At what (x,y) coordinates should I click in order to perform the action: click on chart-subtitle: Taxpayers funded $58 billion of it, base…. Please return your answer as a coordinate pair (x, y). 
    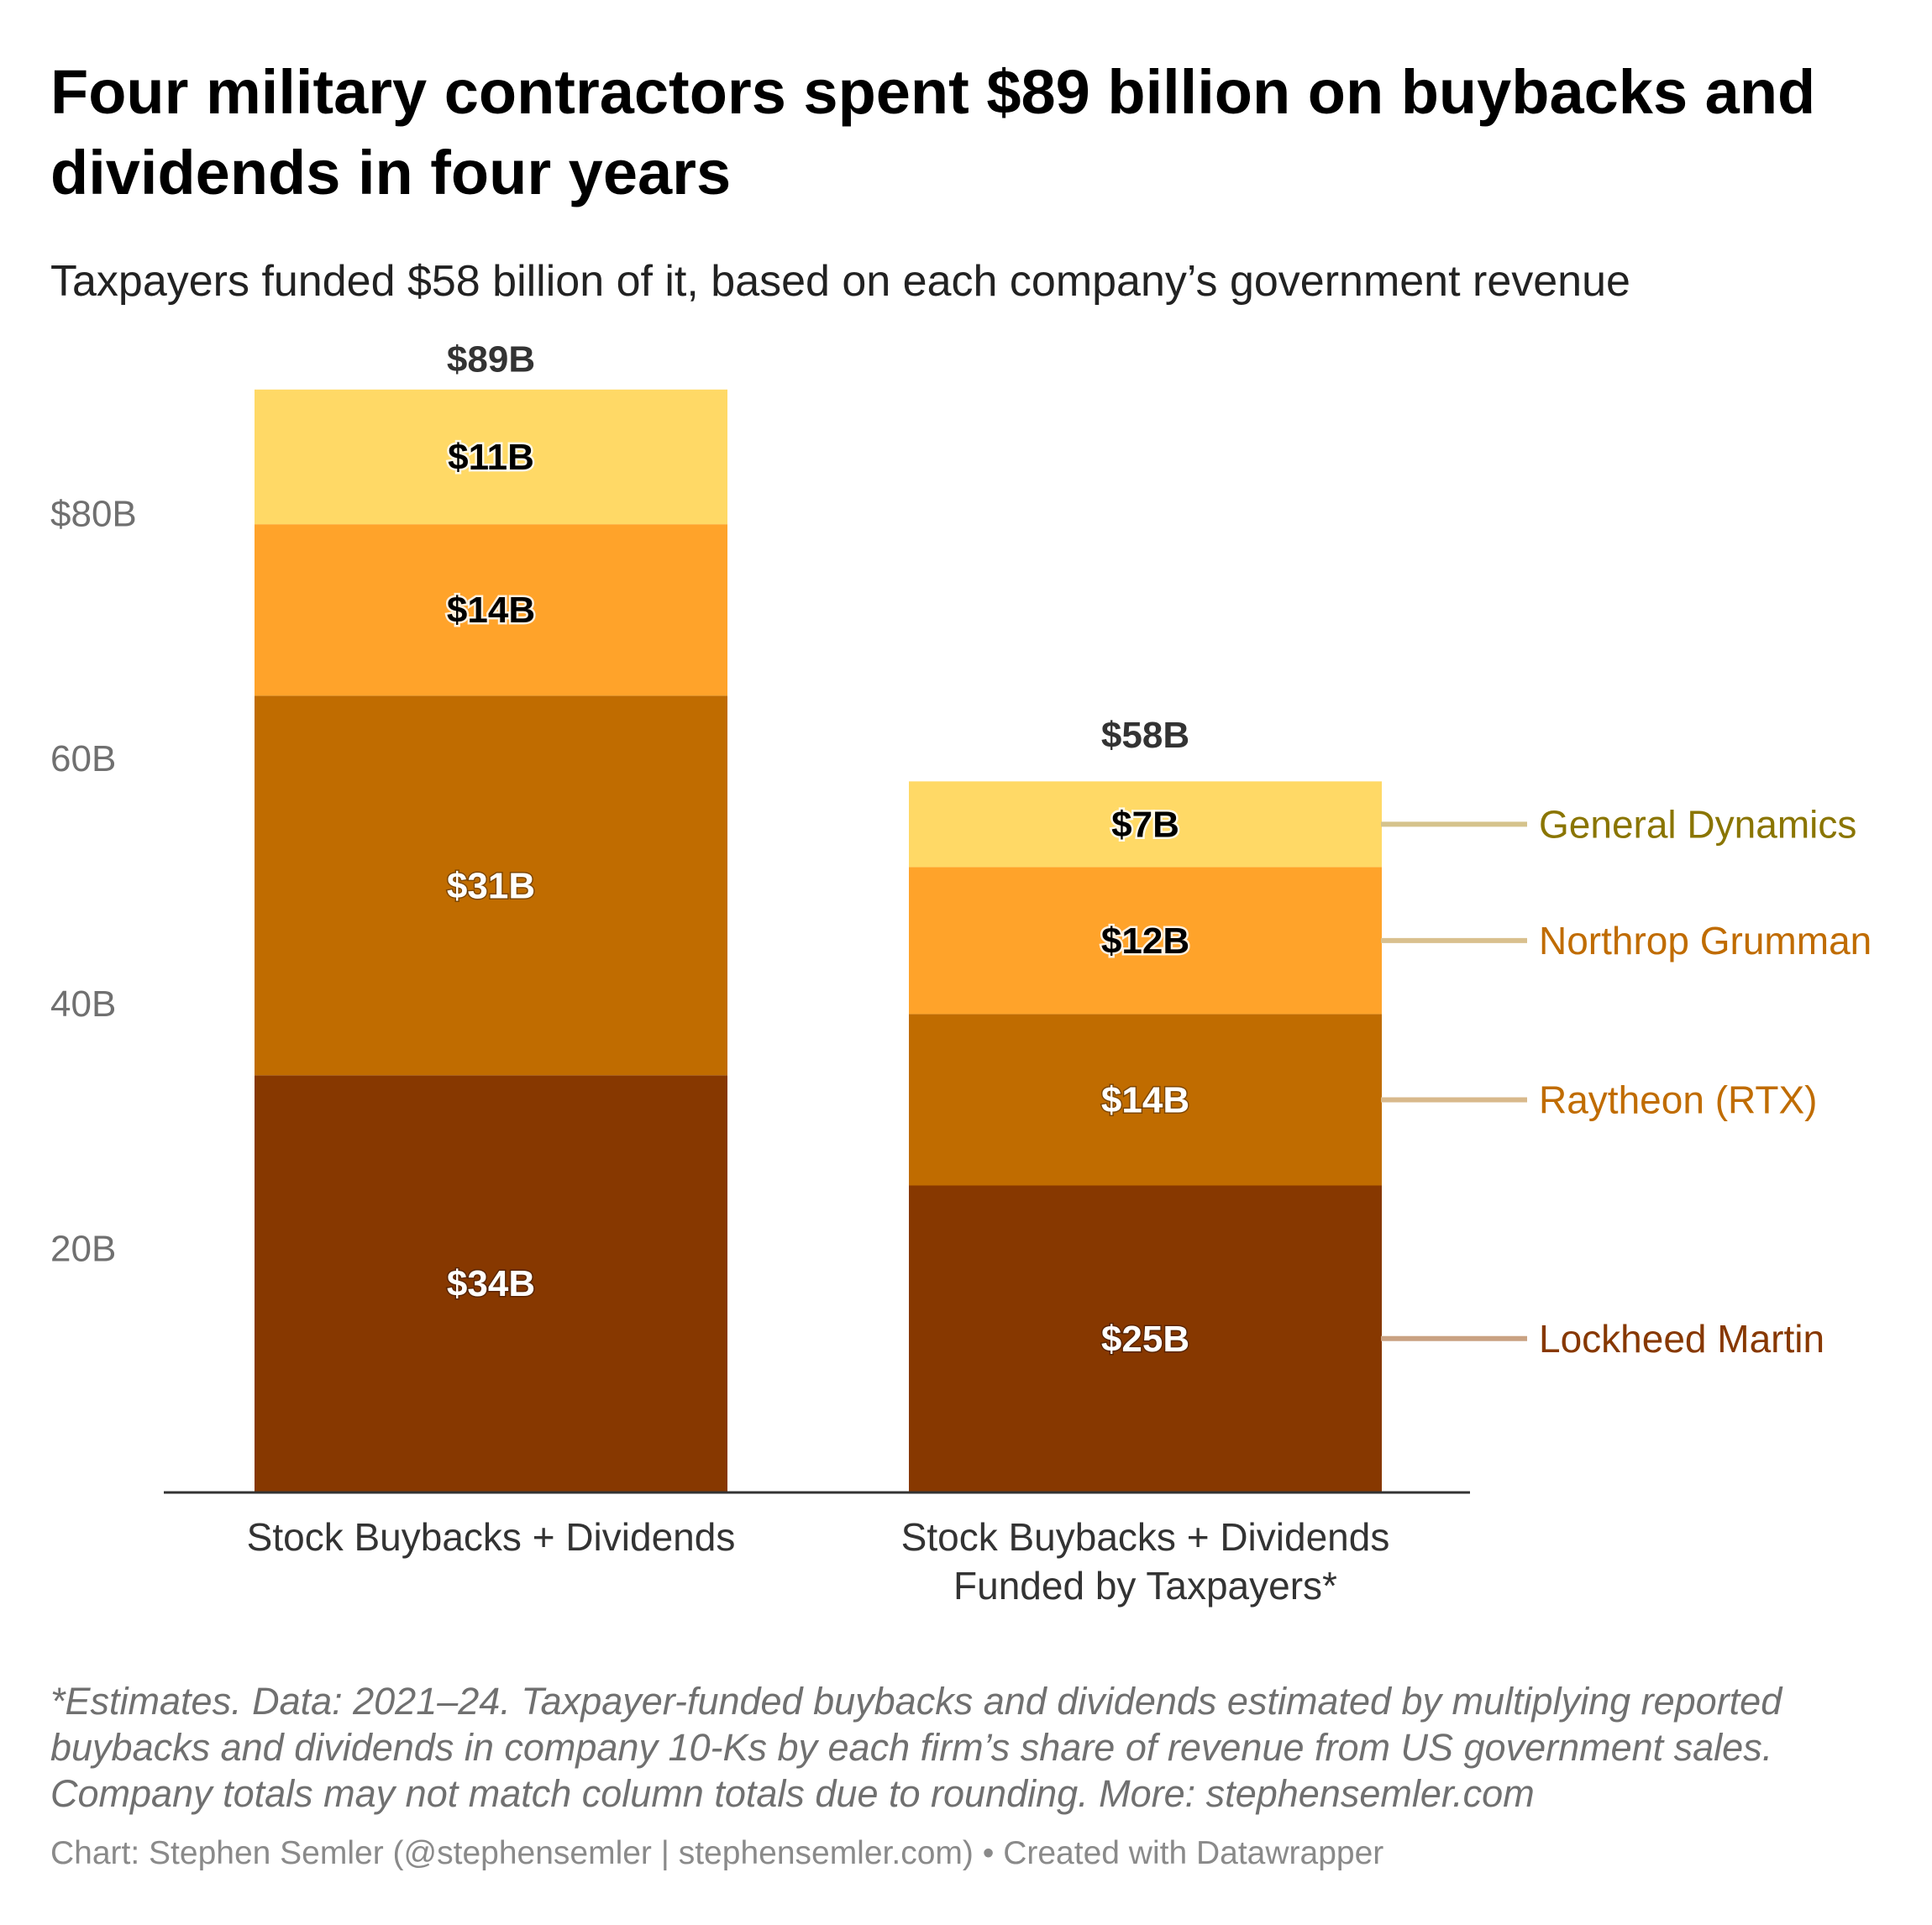
    Looking at the image, I should click on (840, 281).